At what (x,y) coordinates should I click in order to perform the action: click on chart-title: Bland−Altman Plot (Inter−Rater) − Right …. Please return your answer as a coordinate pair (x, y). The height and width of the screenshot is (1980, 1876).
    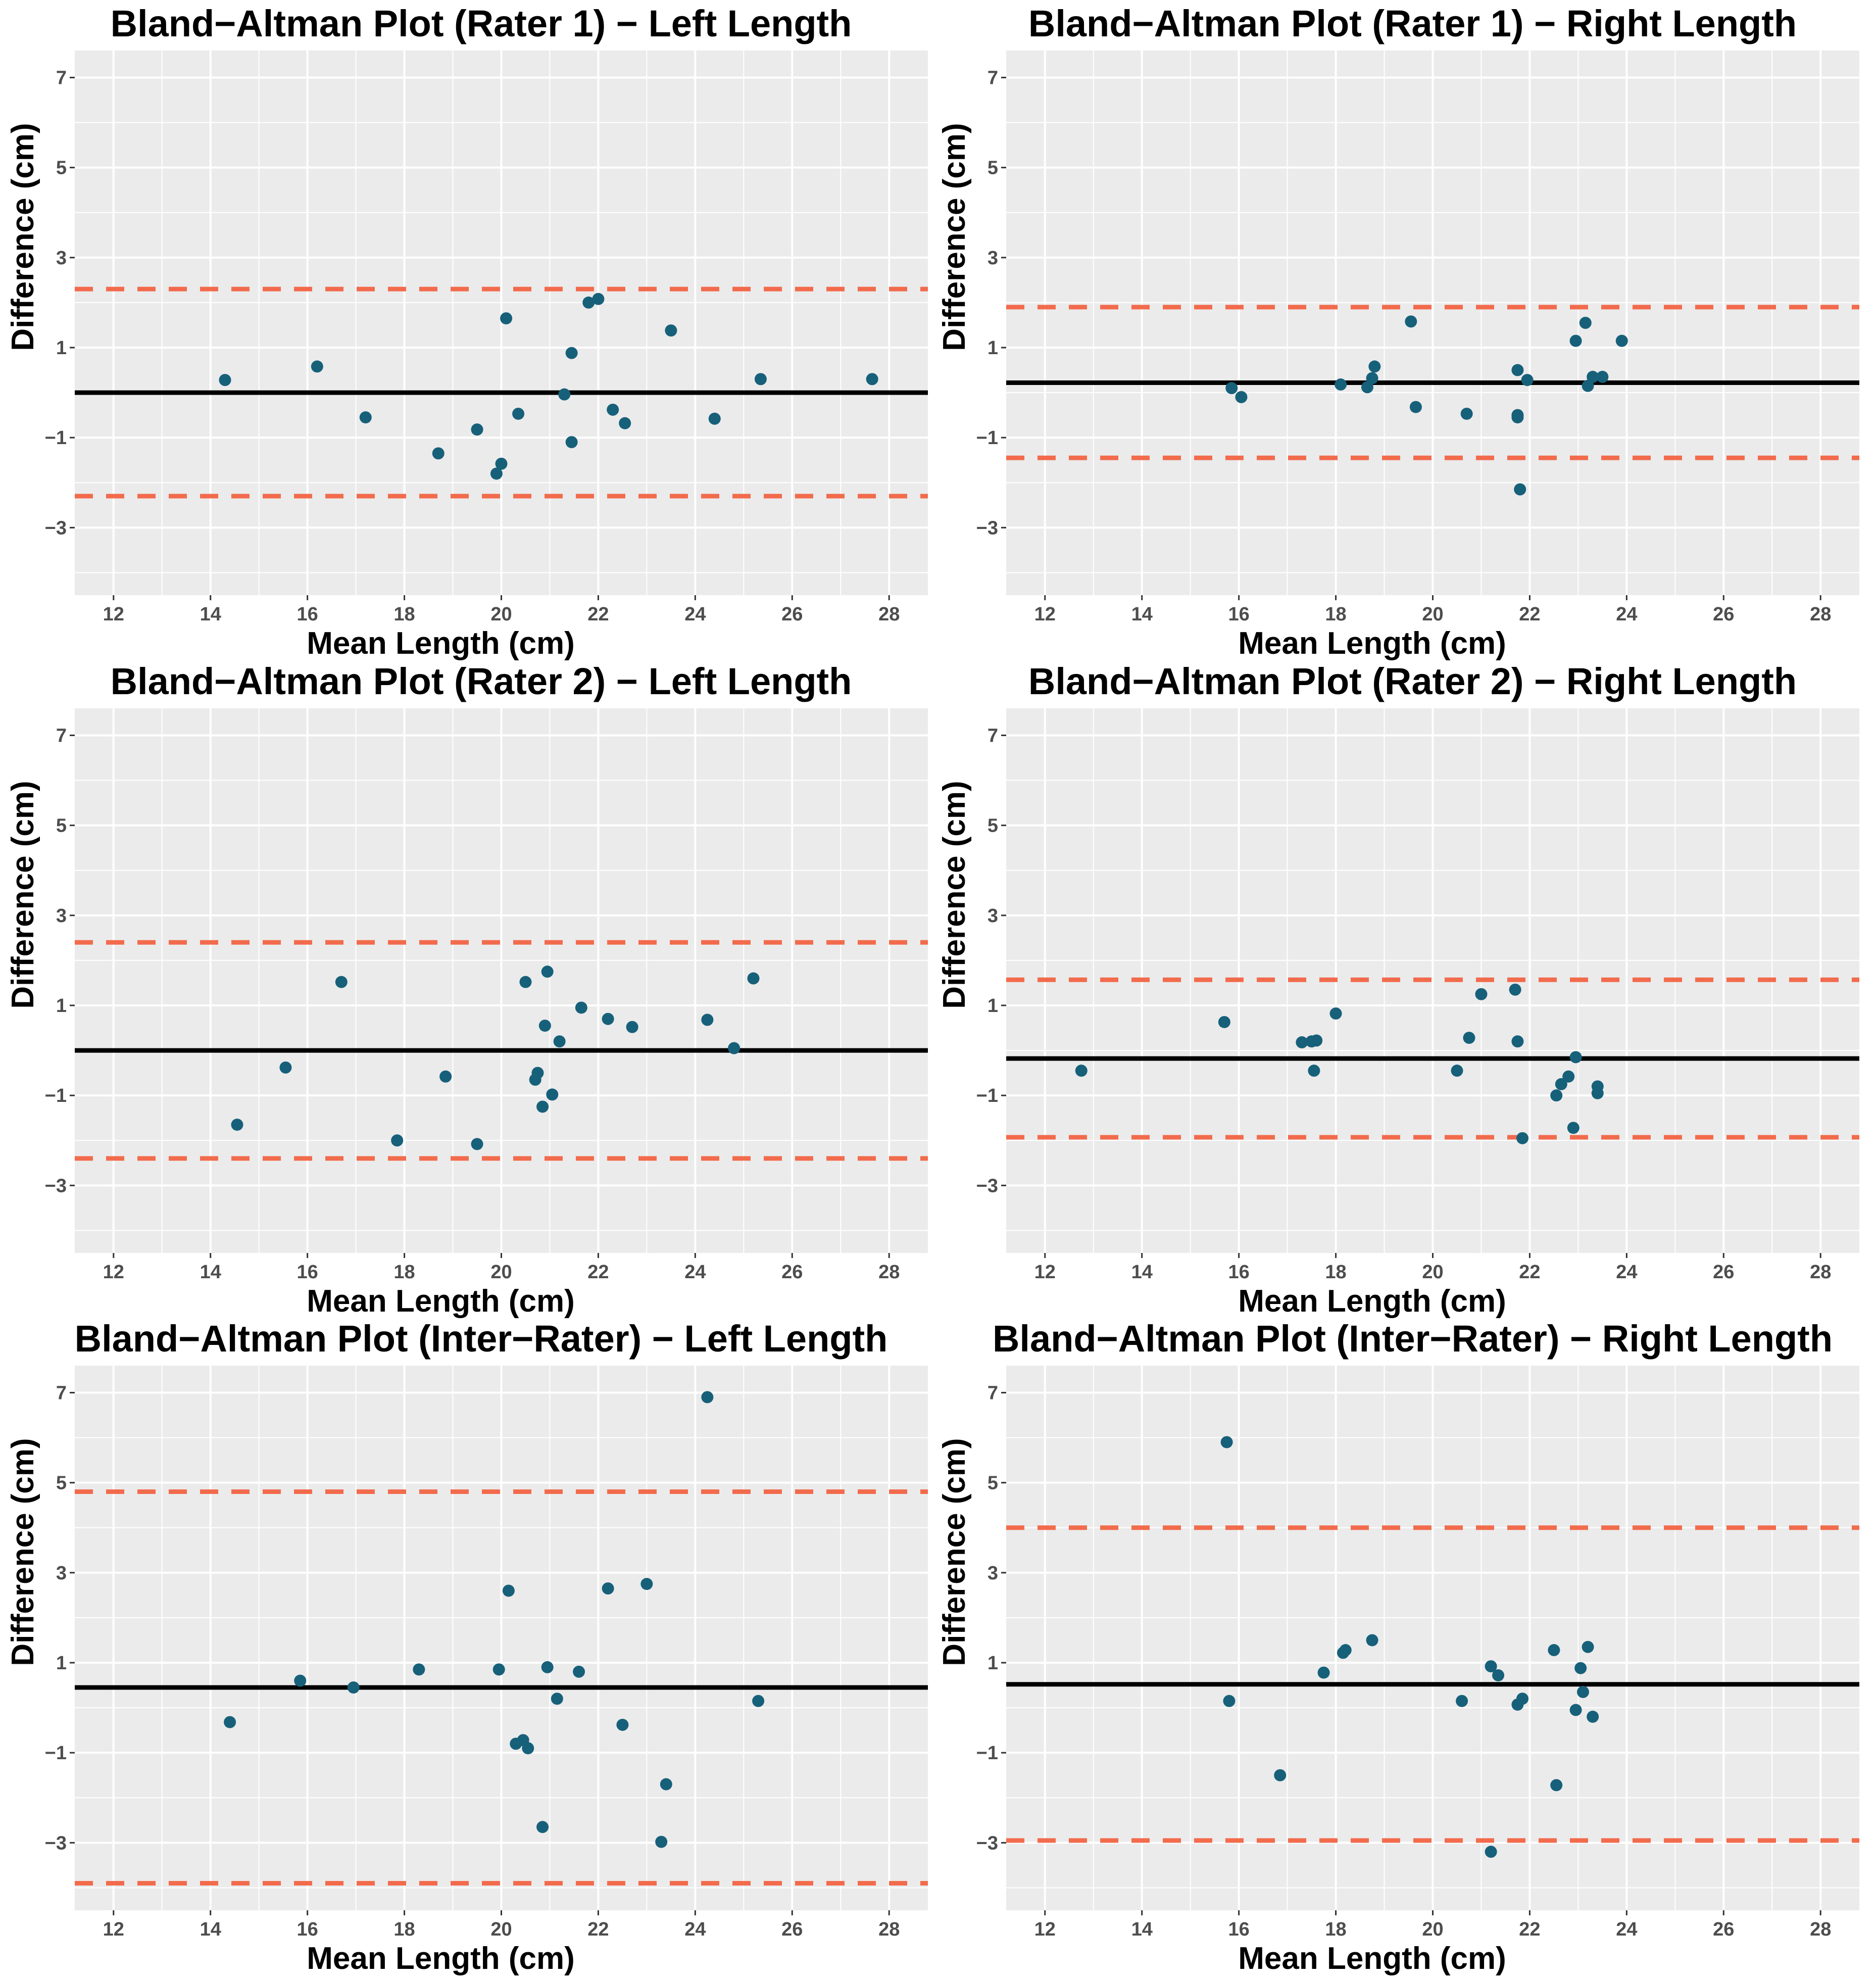
    Looking at the image, I should click on (1413, 1339).